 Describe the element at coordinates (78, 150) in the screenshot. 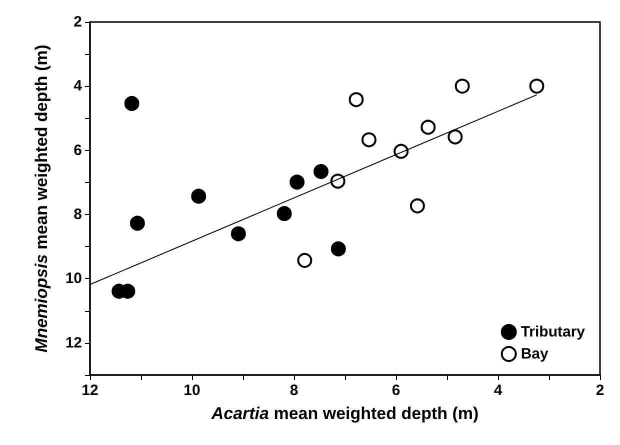

I see `y-tick-label: 6` at that location.